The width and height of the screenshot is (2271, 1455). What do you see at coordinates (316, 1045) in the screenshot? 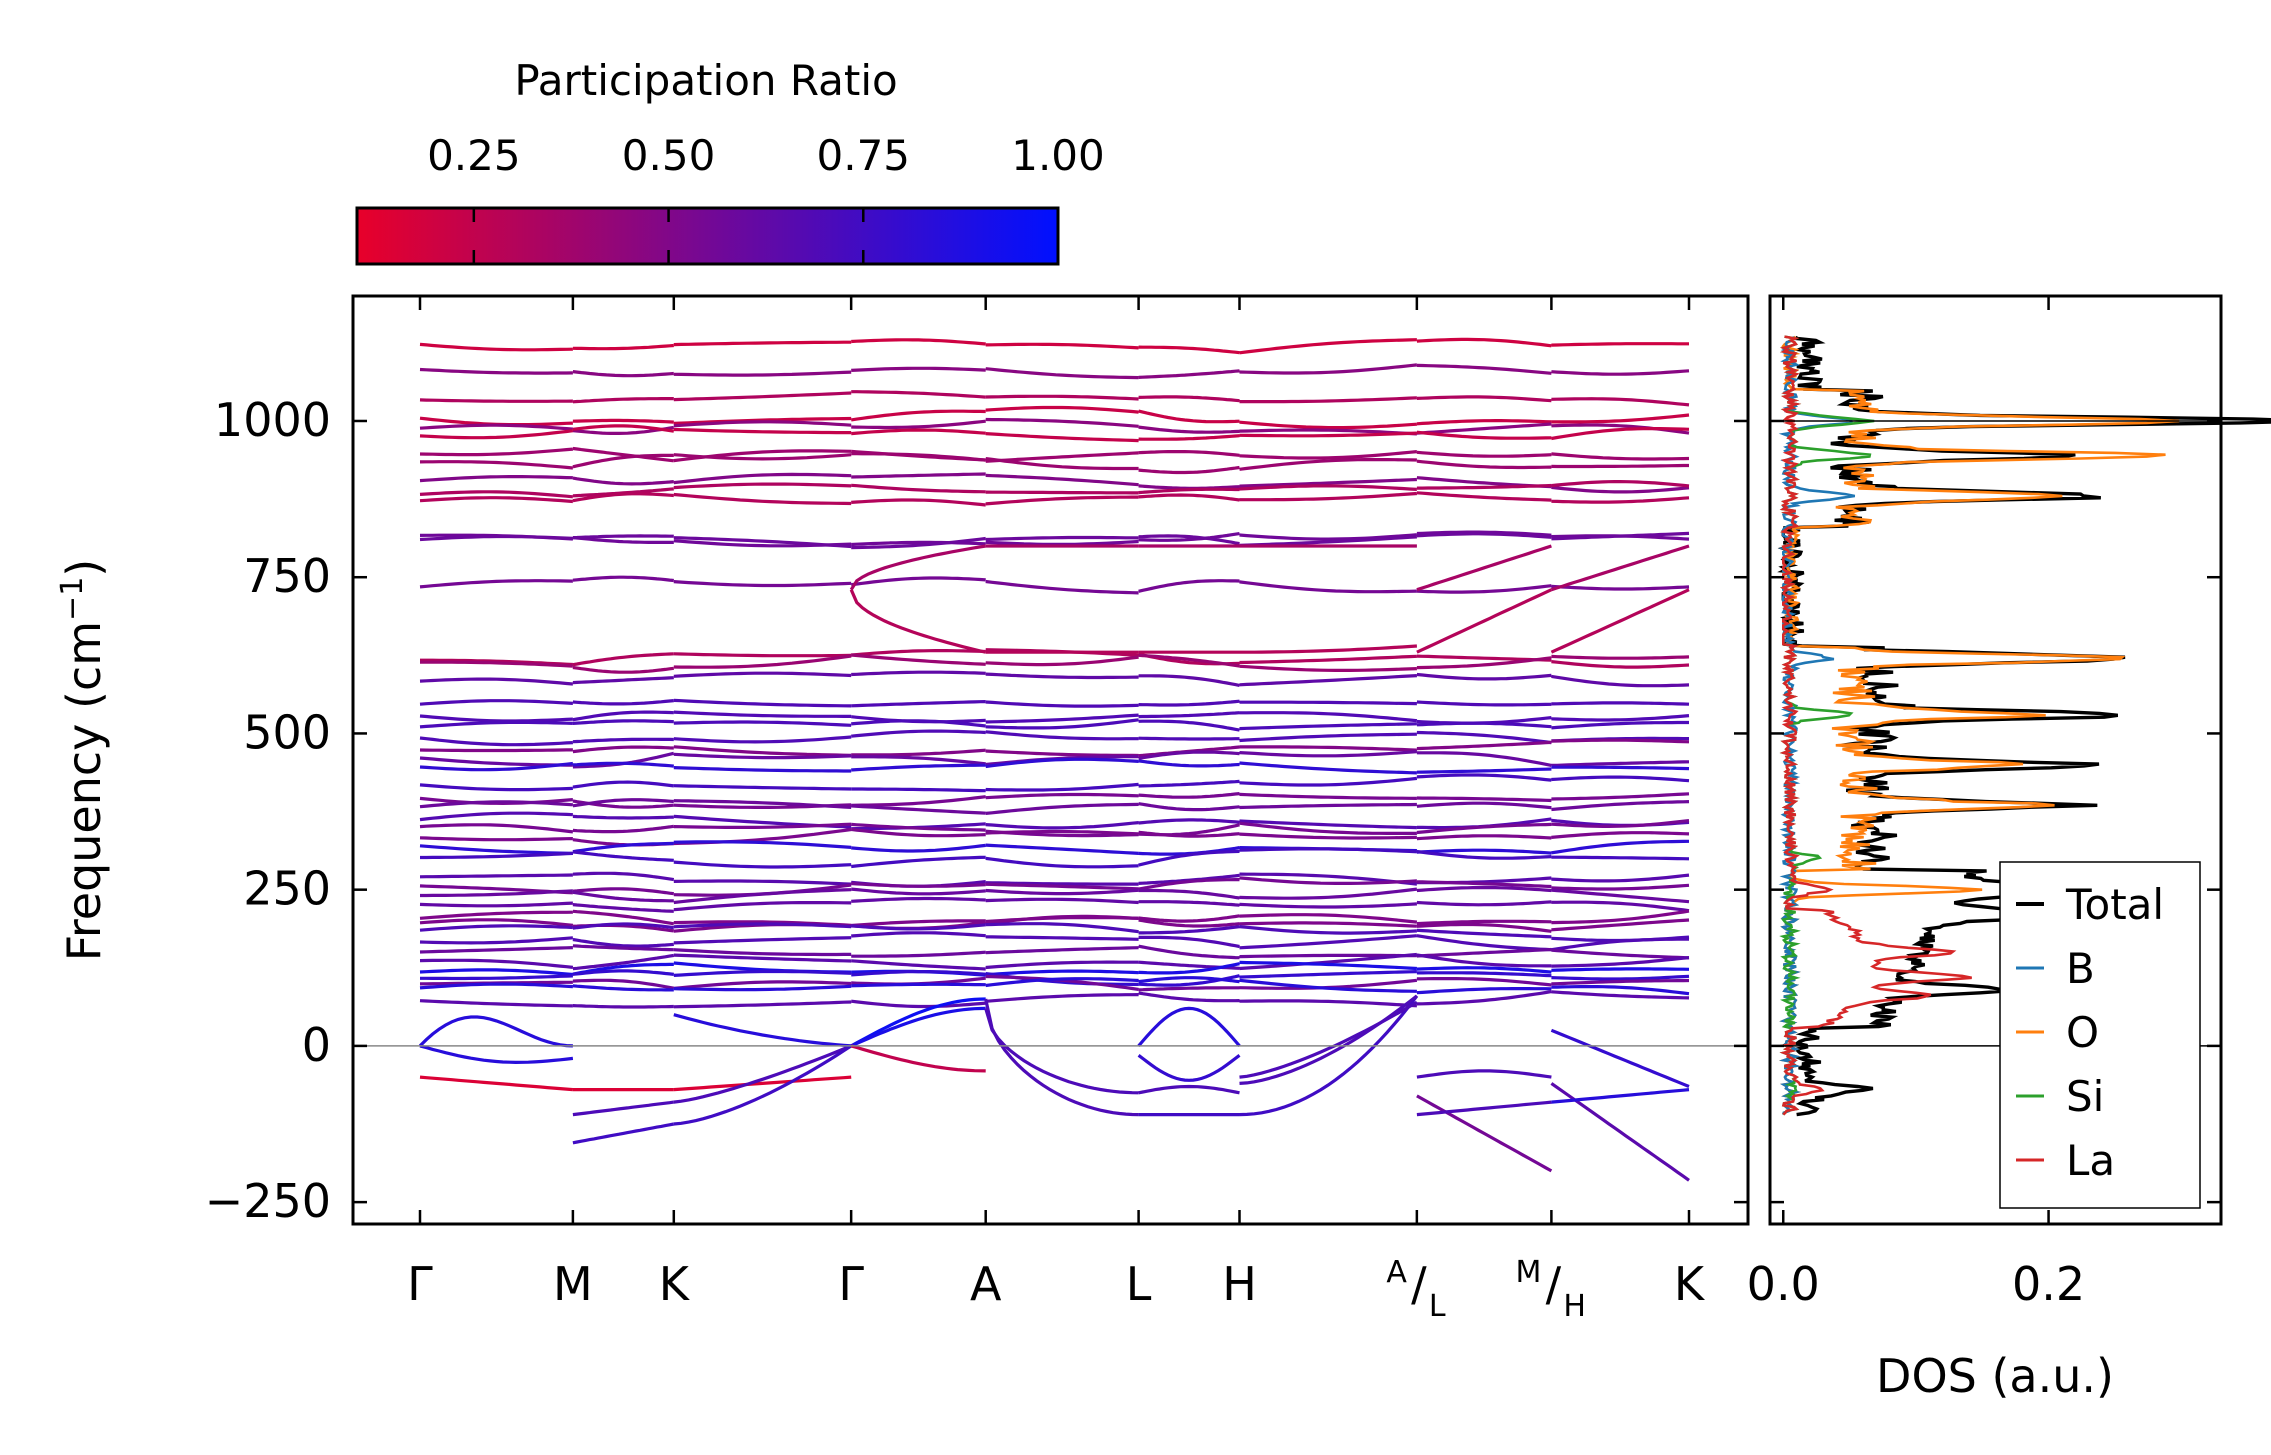
I see `y-tick-label: 0` at bounding box center [316, 1045].